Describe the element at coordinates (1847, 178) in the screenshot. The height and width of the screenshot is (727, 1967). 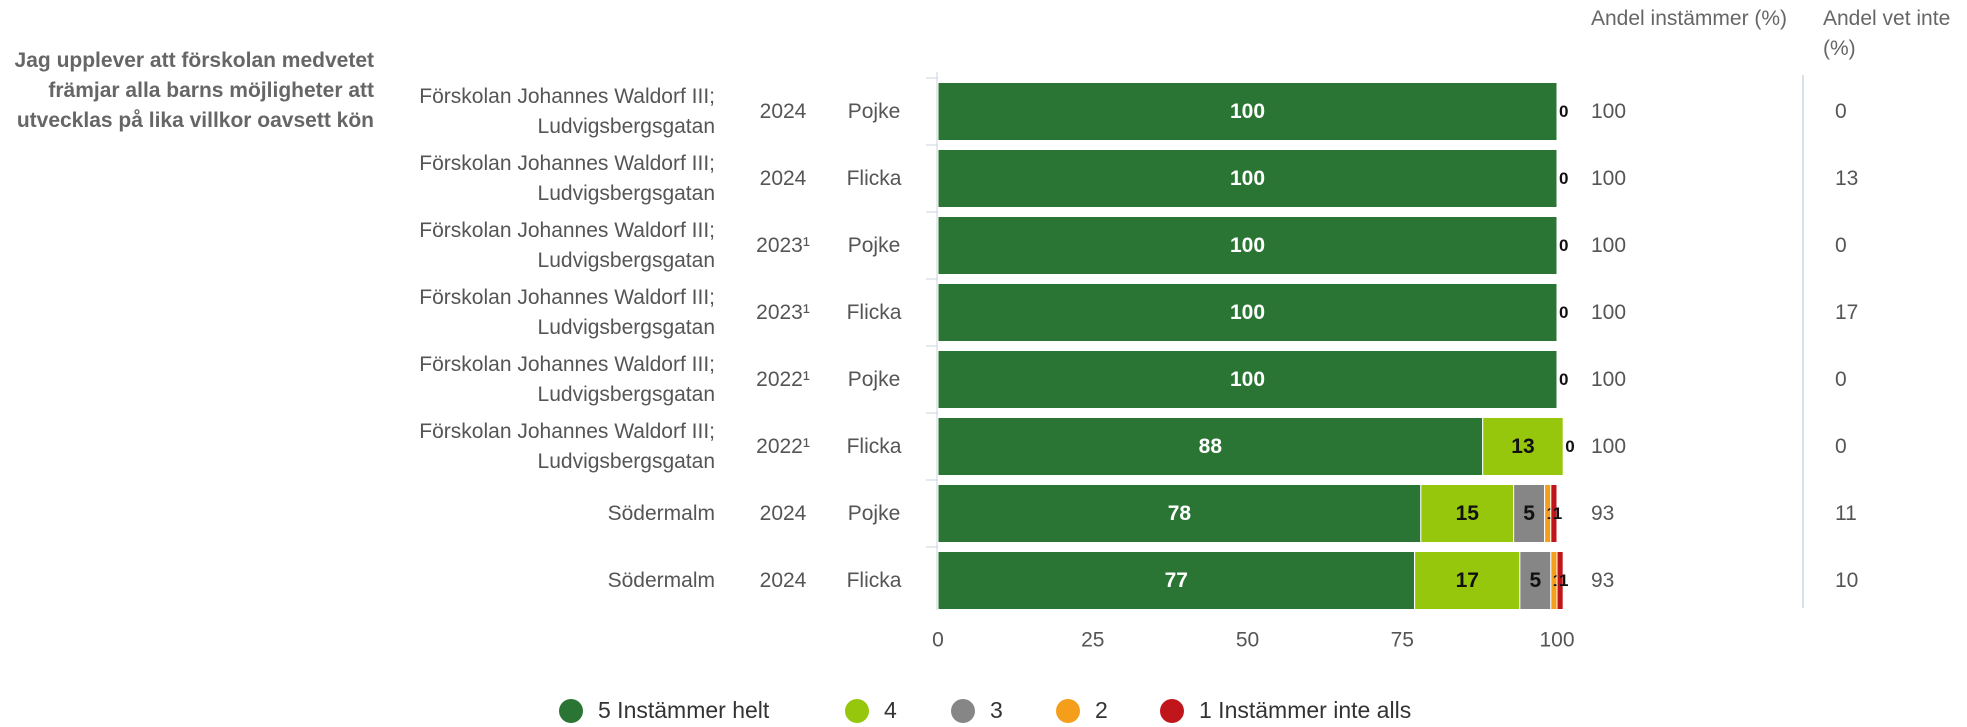
I see `dont-know-share: 13` at that location.